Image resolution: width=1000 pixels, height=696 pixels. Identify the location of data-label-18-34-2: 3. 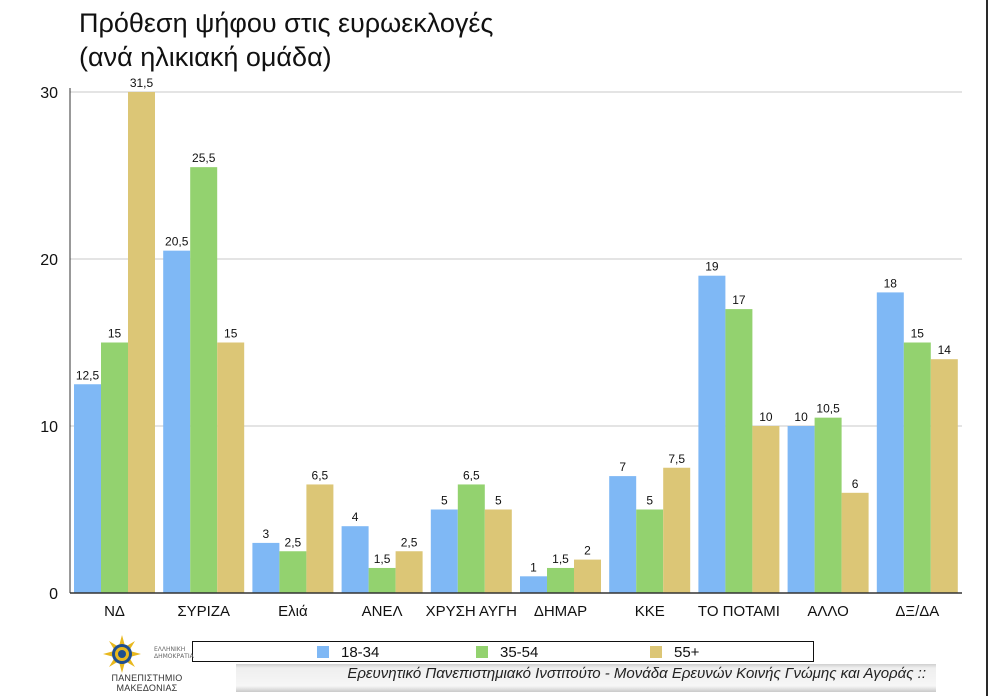
(266, 534).